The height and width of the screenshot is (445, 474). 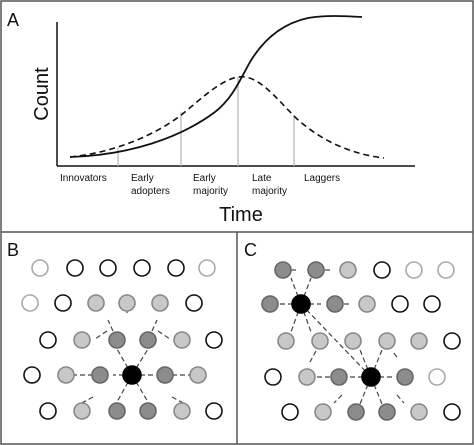 I want to click on phase-label-late-majority: Late majority, so click(x=269, y=185).